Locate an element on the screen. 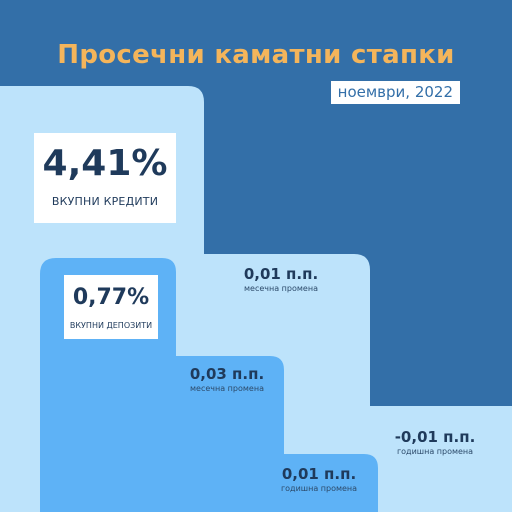 The height and width of the screenshot is (512, 512). deposits-yearly-change: 0,01 п.п. годишна промена is located at coordinates (319, 479).